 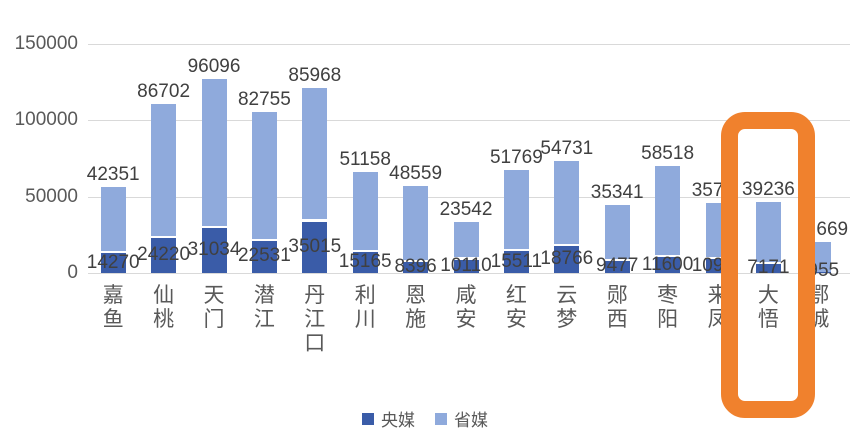 I want to click on y-tick-label: 100000, so click(x=46, y=120).